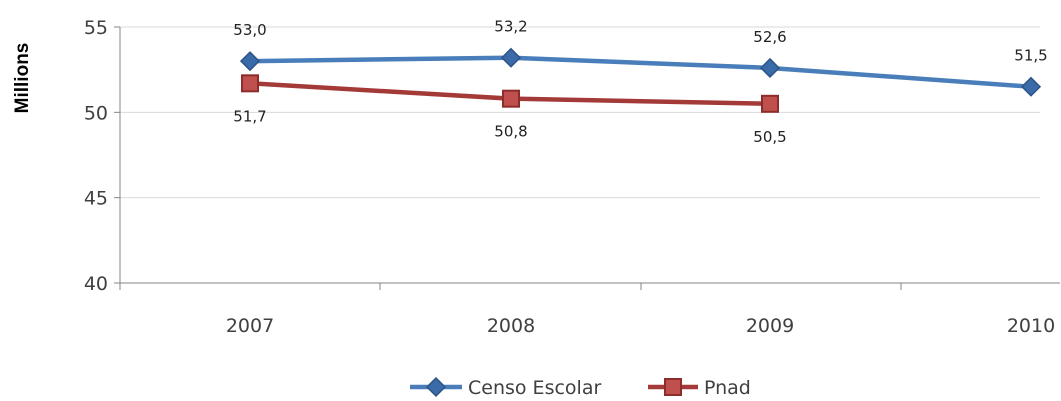 The height and width of the screenshot is (401, 1061). I want to click on x-tick-label: 2007, so click(250, 326).